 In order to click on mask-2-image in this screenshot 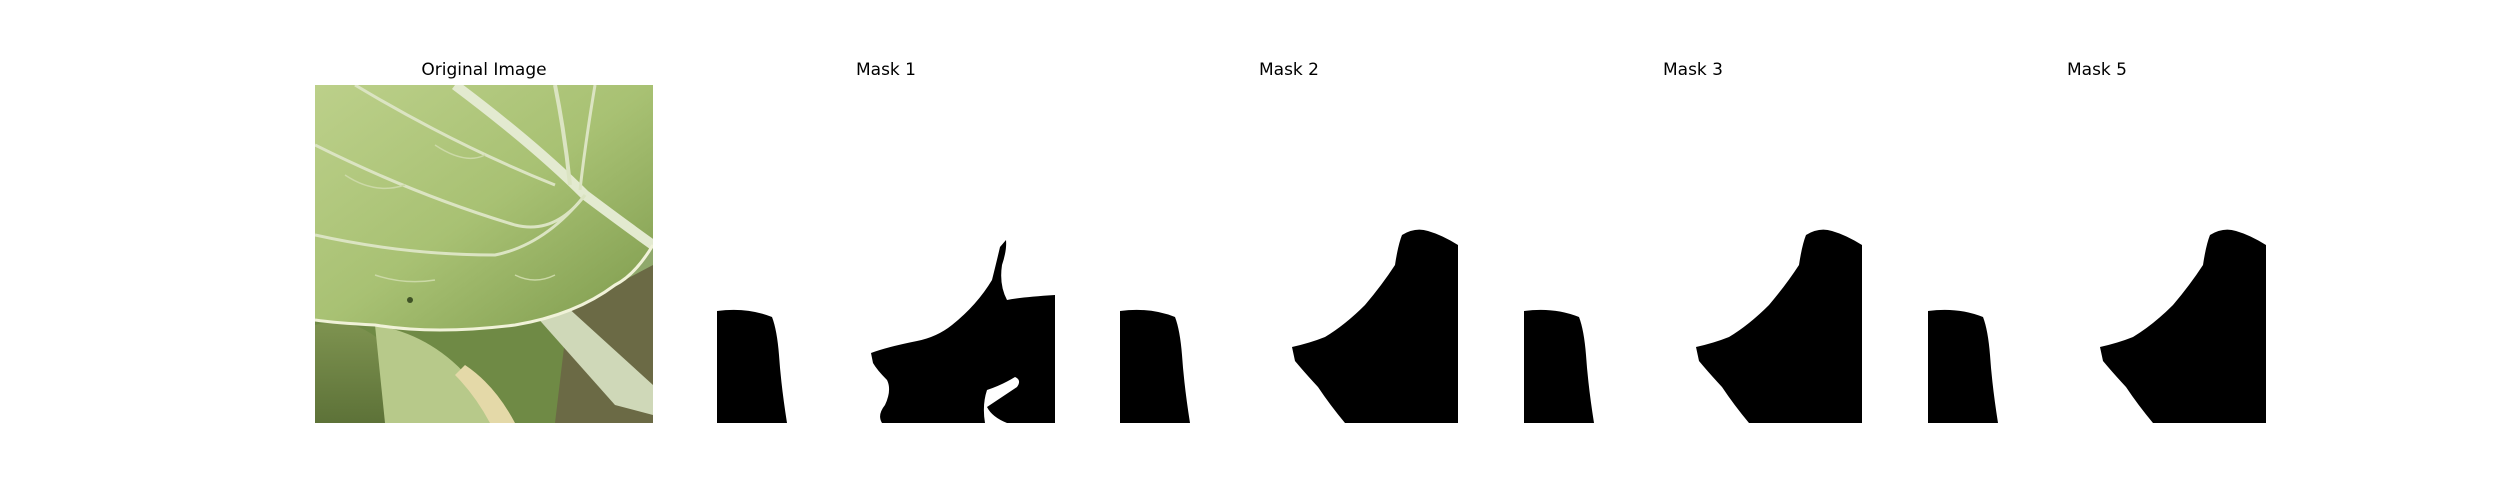, I will do `click(1289, 254)`.